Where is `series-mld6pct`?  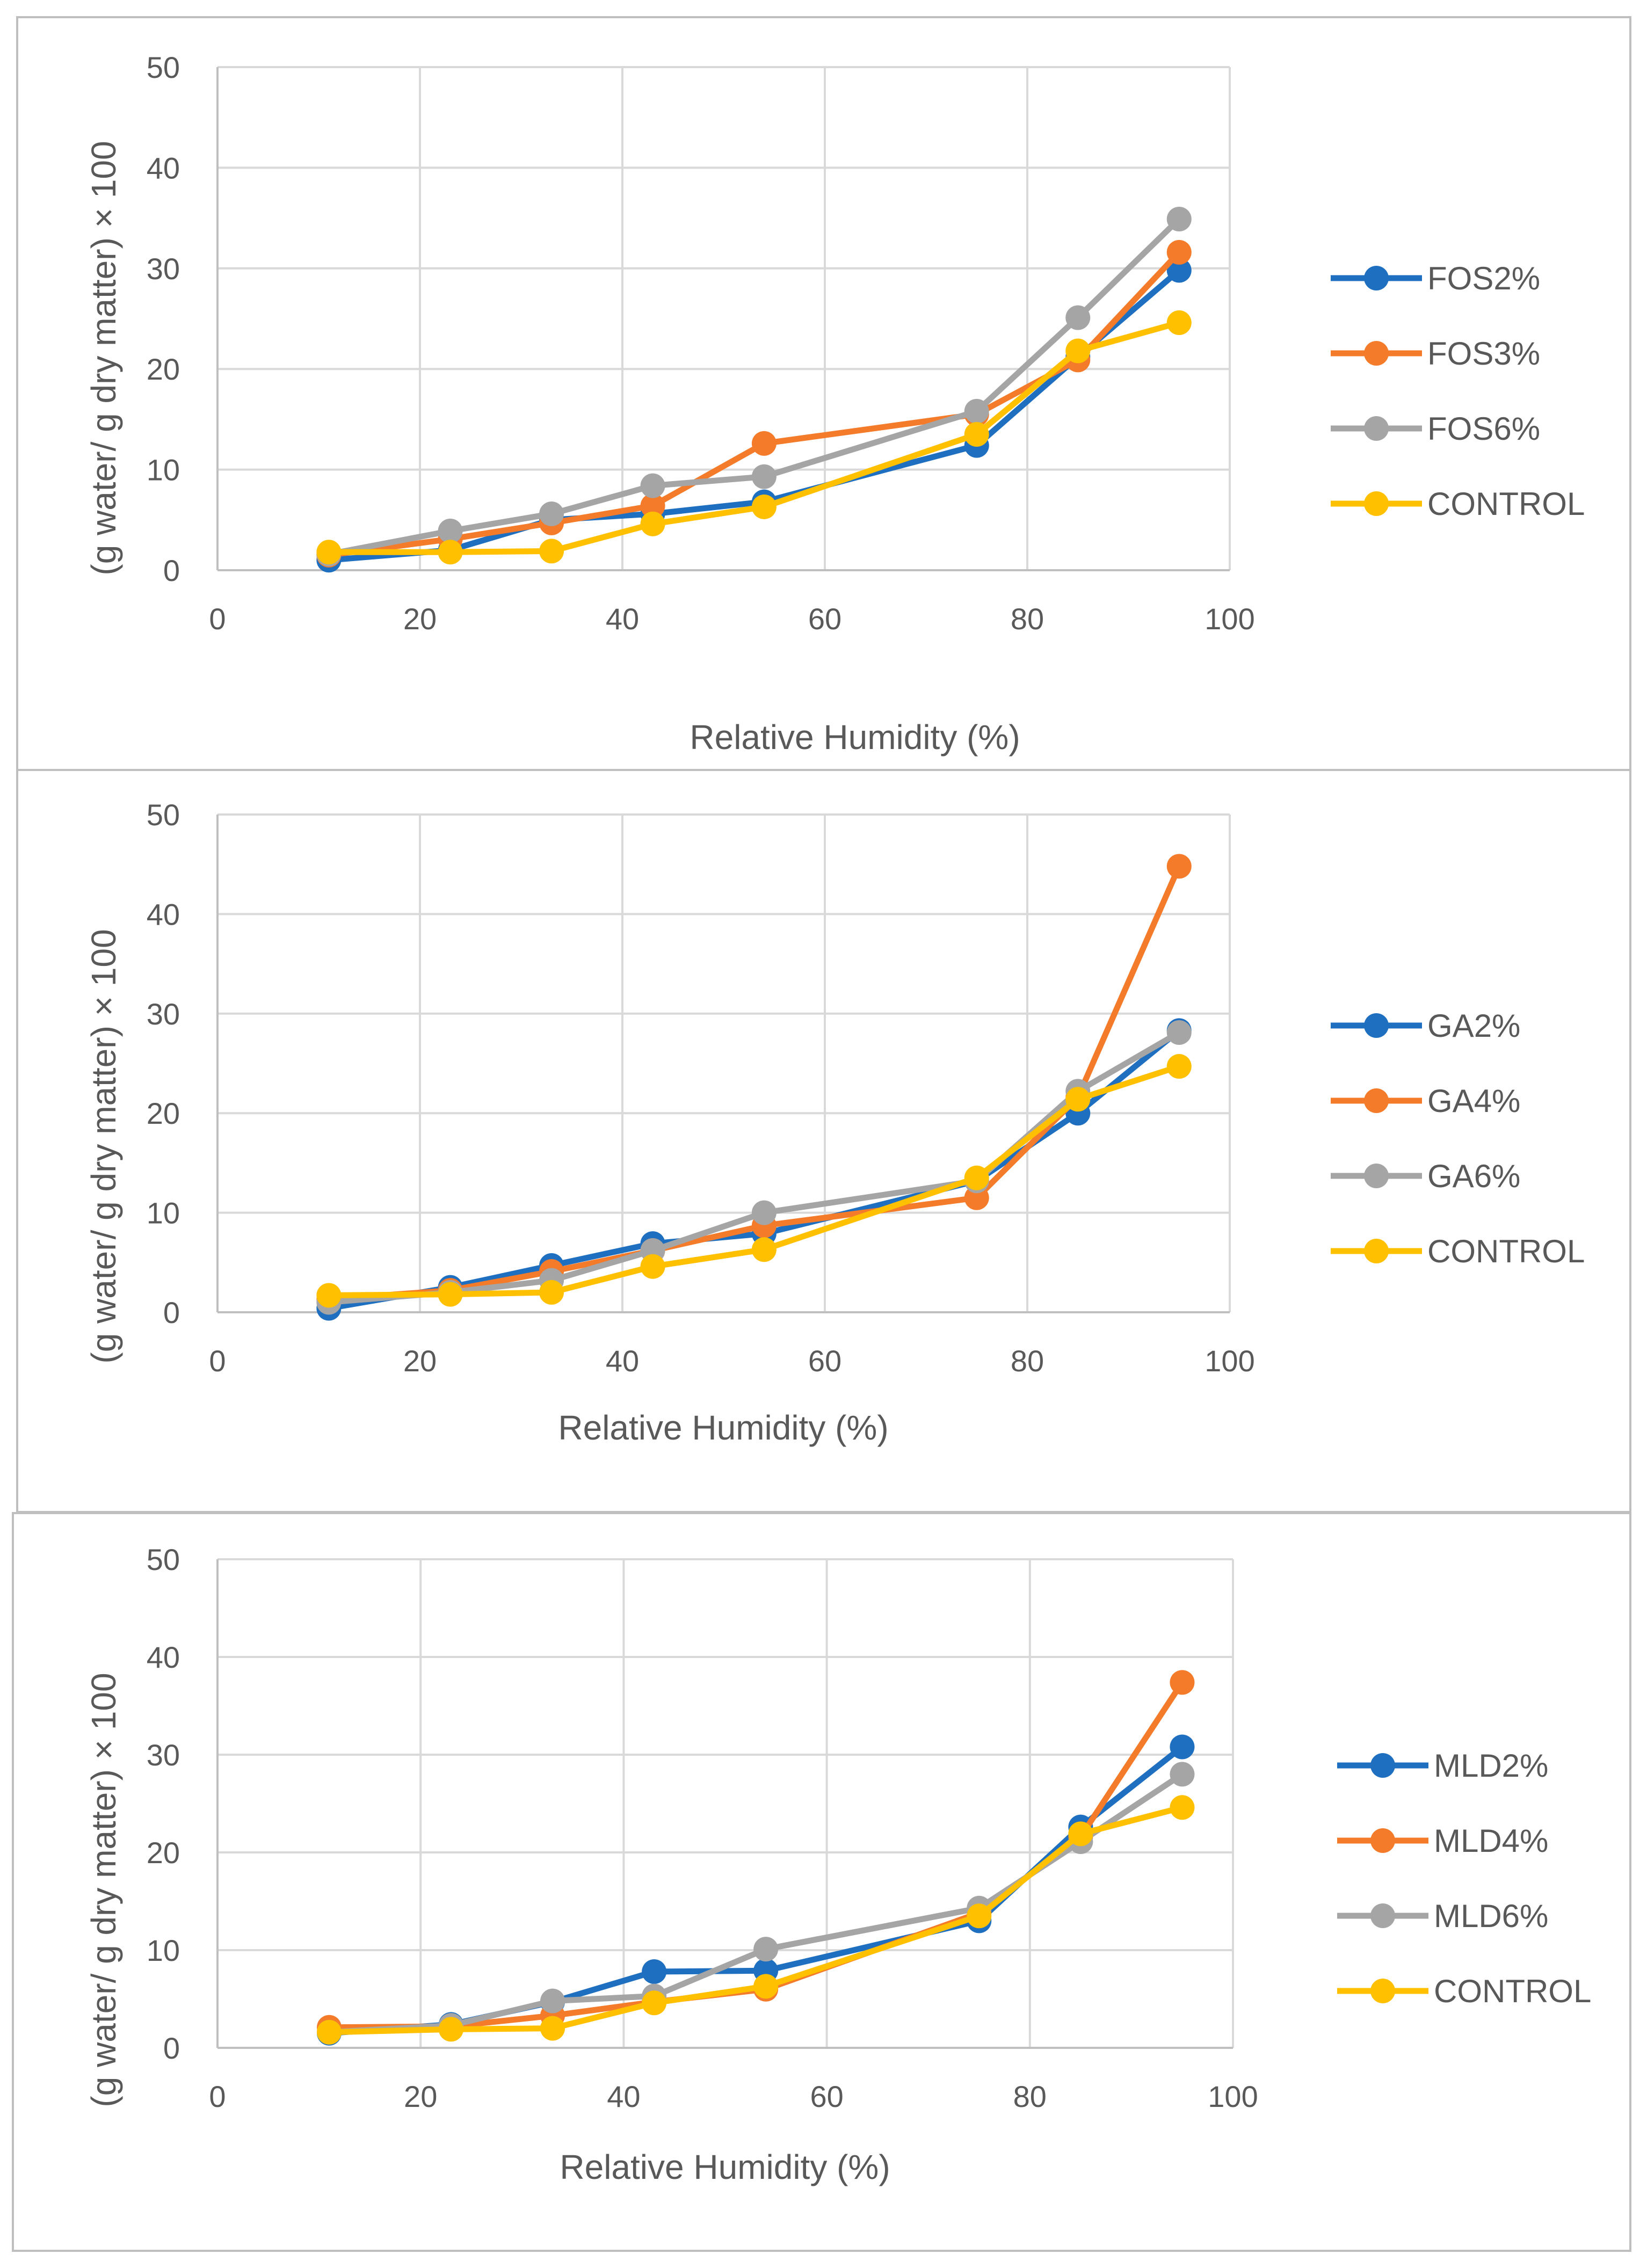 series-mld6pct is located at coordinates (756, 1903).